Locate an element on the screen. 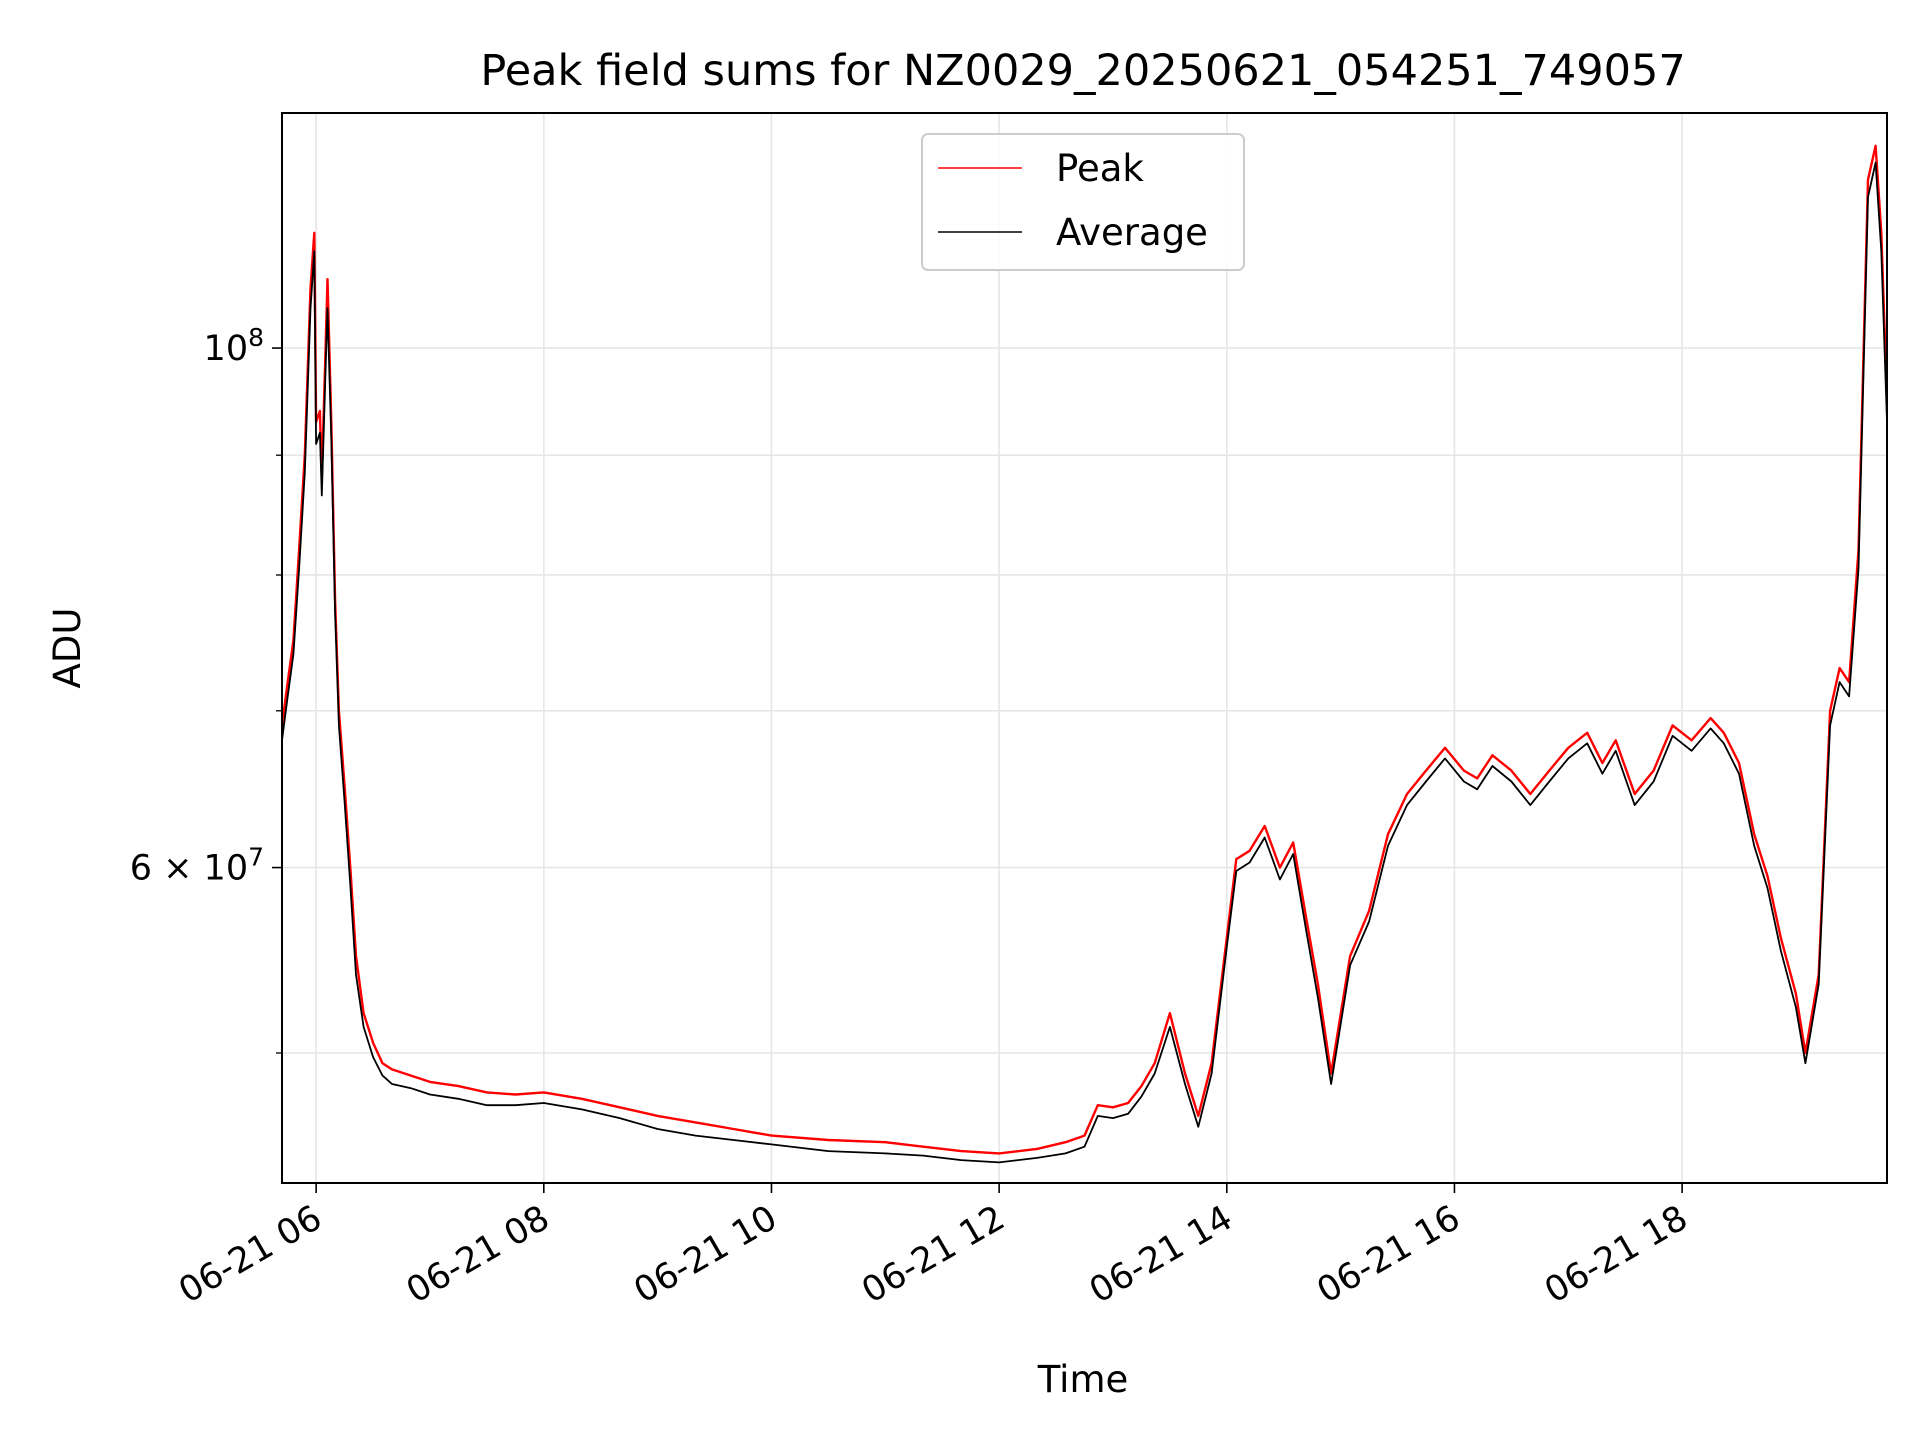  x-axis-label: Time is located at coordinates (1083, 1379).